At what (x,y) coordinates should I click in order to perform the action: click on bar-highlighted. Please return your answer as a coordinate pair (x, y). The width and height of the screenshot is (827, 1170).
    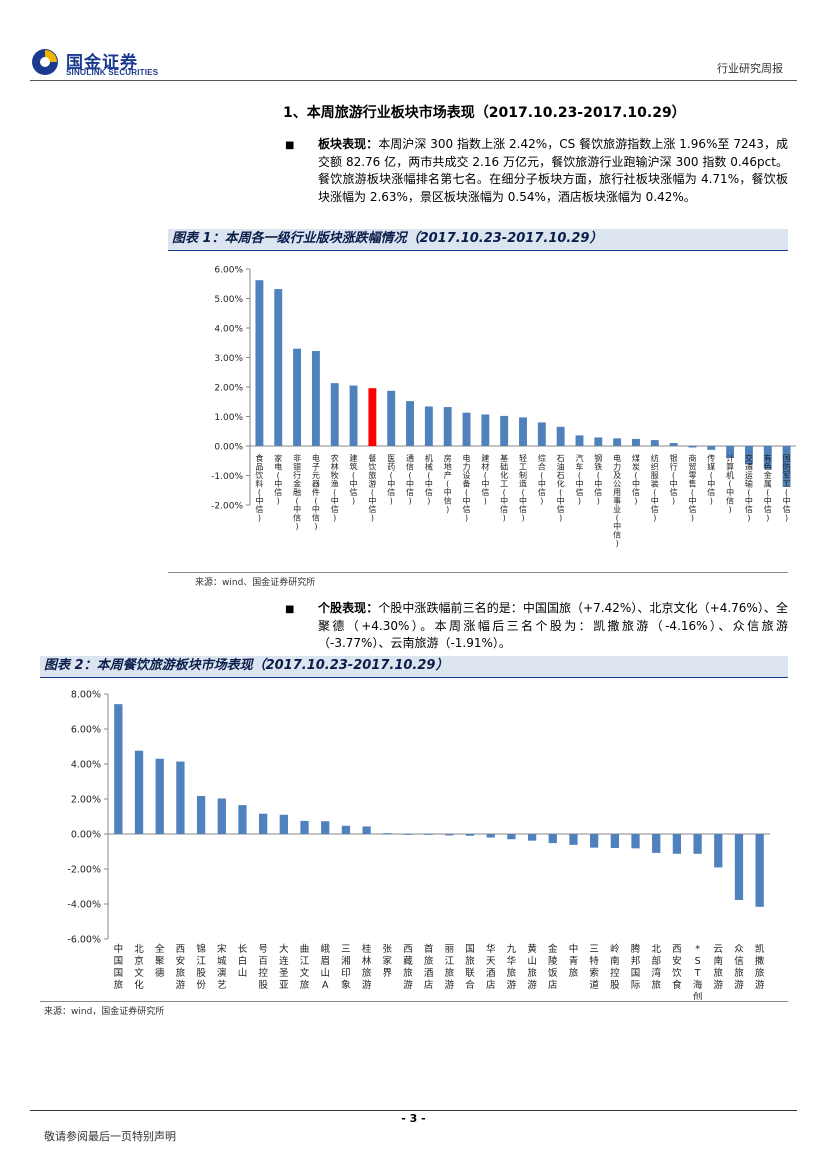
    Looking at the image, I should click on (372, 417).